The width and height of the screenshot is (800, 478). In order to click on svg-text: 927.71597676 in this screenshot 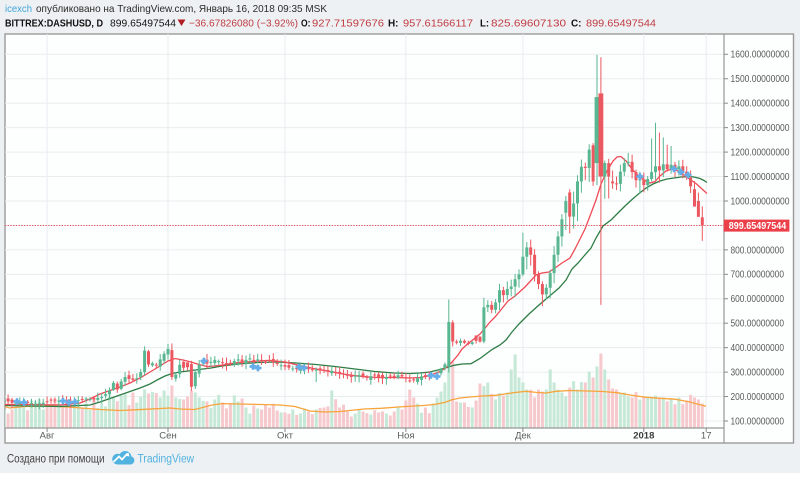, I will do `click(348, 24)`.